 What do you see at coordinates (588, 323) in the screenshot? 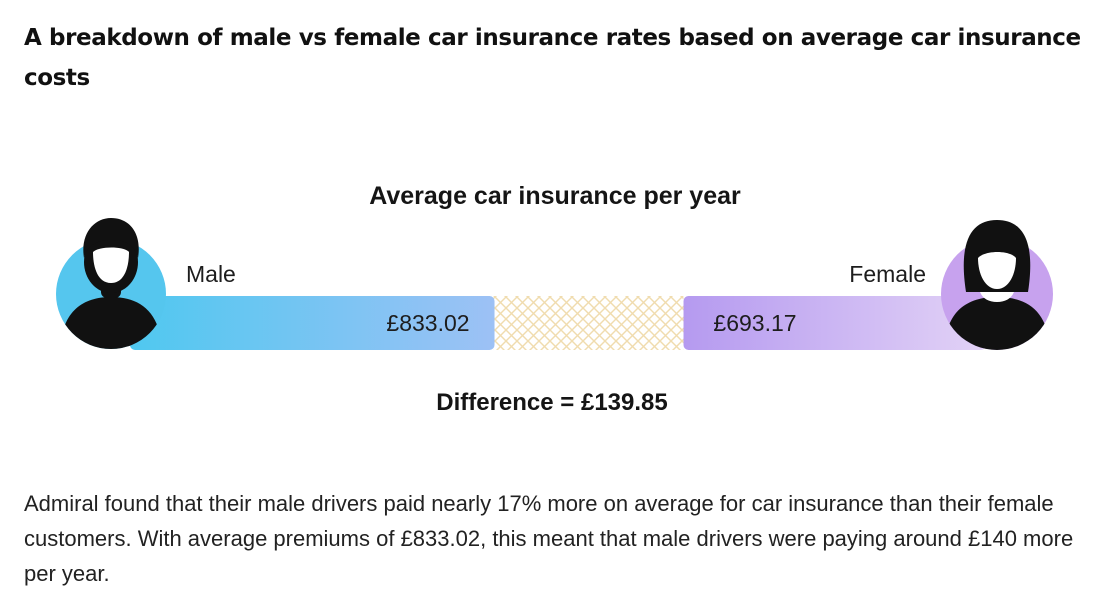
I see `difference-region` at bounding box center [588, 323].